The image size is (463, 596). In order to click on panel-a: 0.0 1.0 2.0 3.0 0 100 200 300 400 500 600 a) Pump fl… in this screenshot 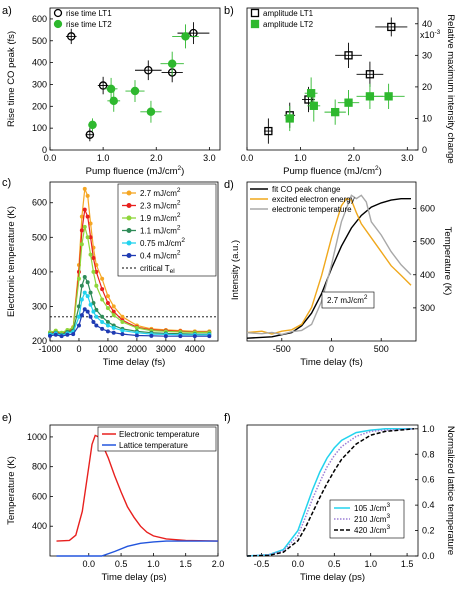, I will do `click(111, 91)`.